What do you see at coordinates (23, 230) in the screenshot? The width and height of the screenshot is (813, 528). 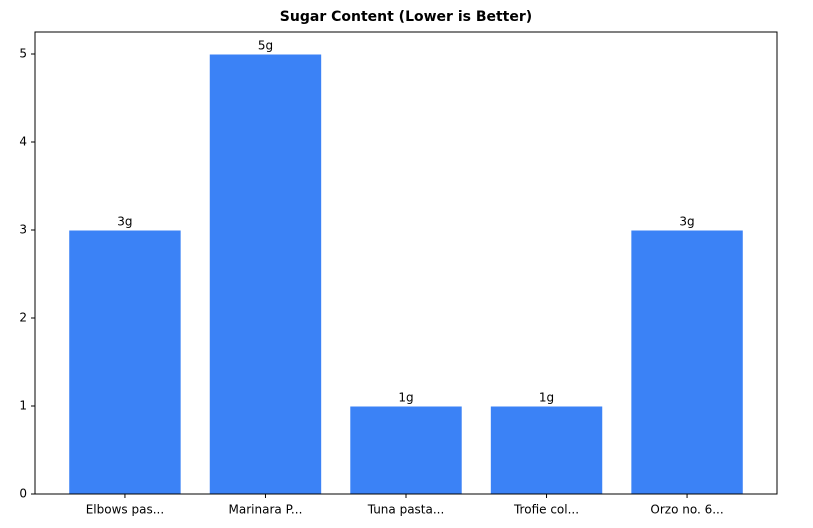 I see `y-tick-label: 3` at bounding box center [23, 230].